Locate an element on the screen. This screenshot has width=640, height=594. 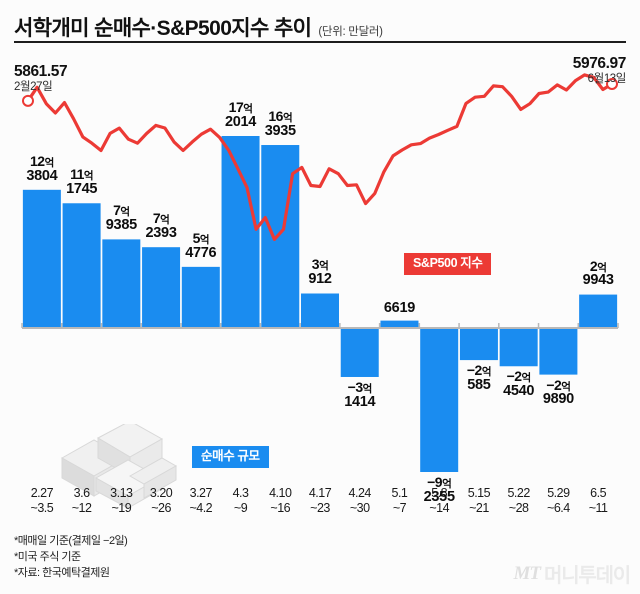
x-axis-tick-label: 2.27 ~3.5 is located at coordinates (42, 501).